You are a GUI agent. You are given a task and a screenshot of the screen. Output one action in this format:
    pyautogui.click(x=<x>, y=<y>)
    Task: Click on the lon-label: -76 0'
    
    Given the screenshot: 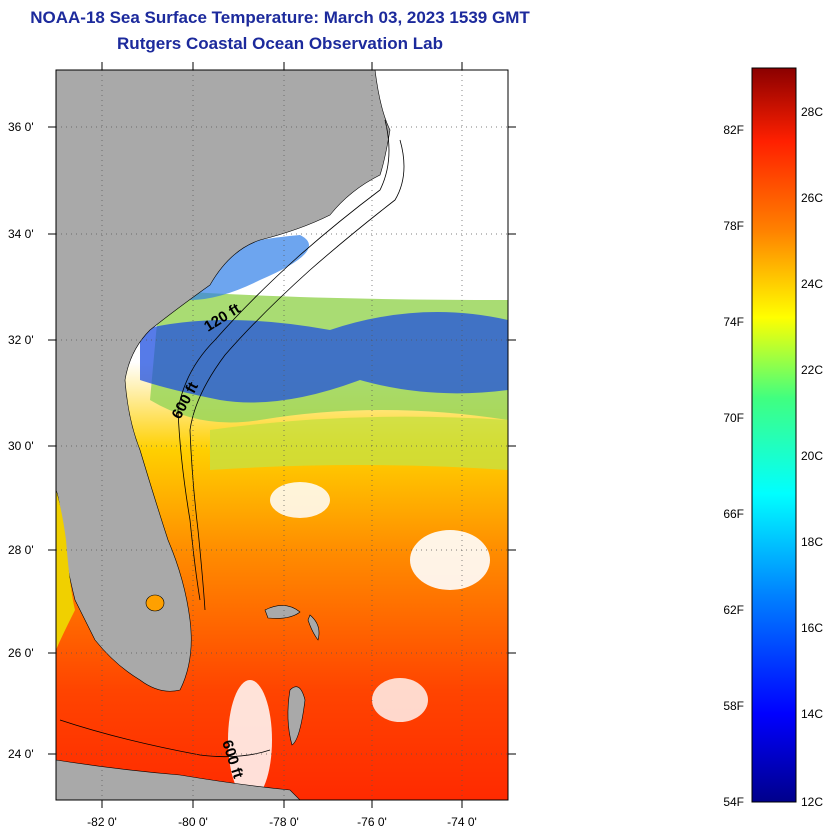 What is the action you would take?
    pyautogui.click(x=372, y=822)
    